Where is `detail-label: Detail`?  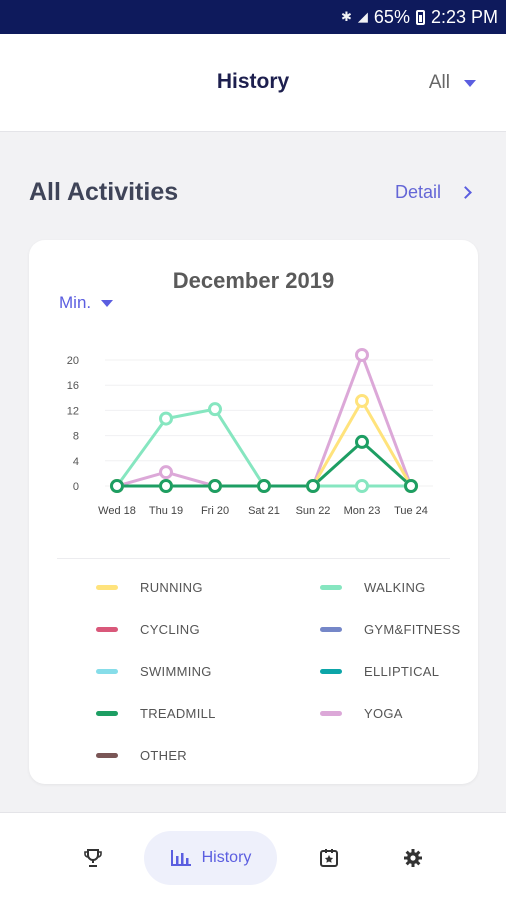
detail-label: Detail is located at coordinates (417, 191).